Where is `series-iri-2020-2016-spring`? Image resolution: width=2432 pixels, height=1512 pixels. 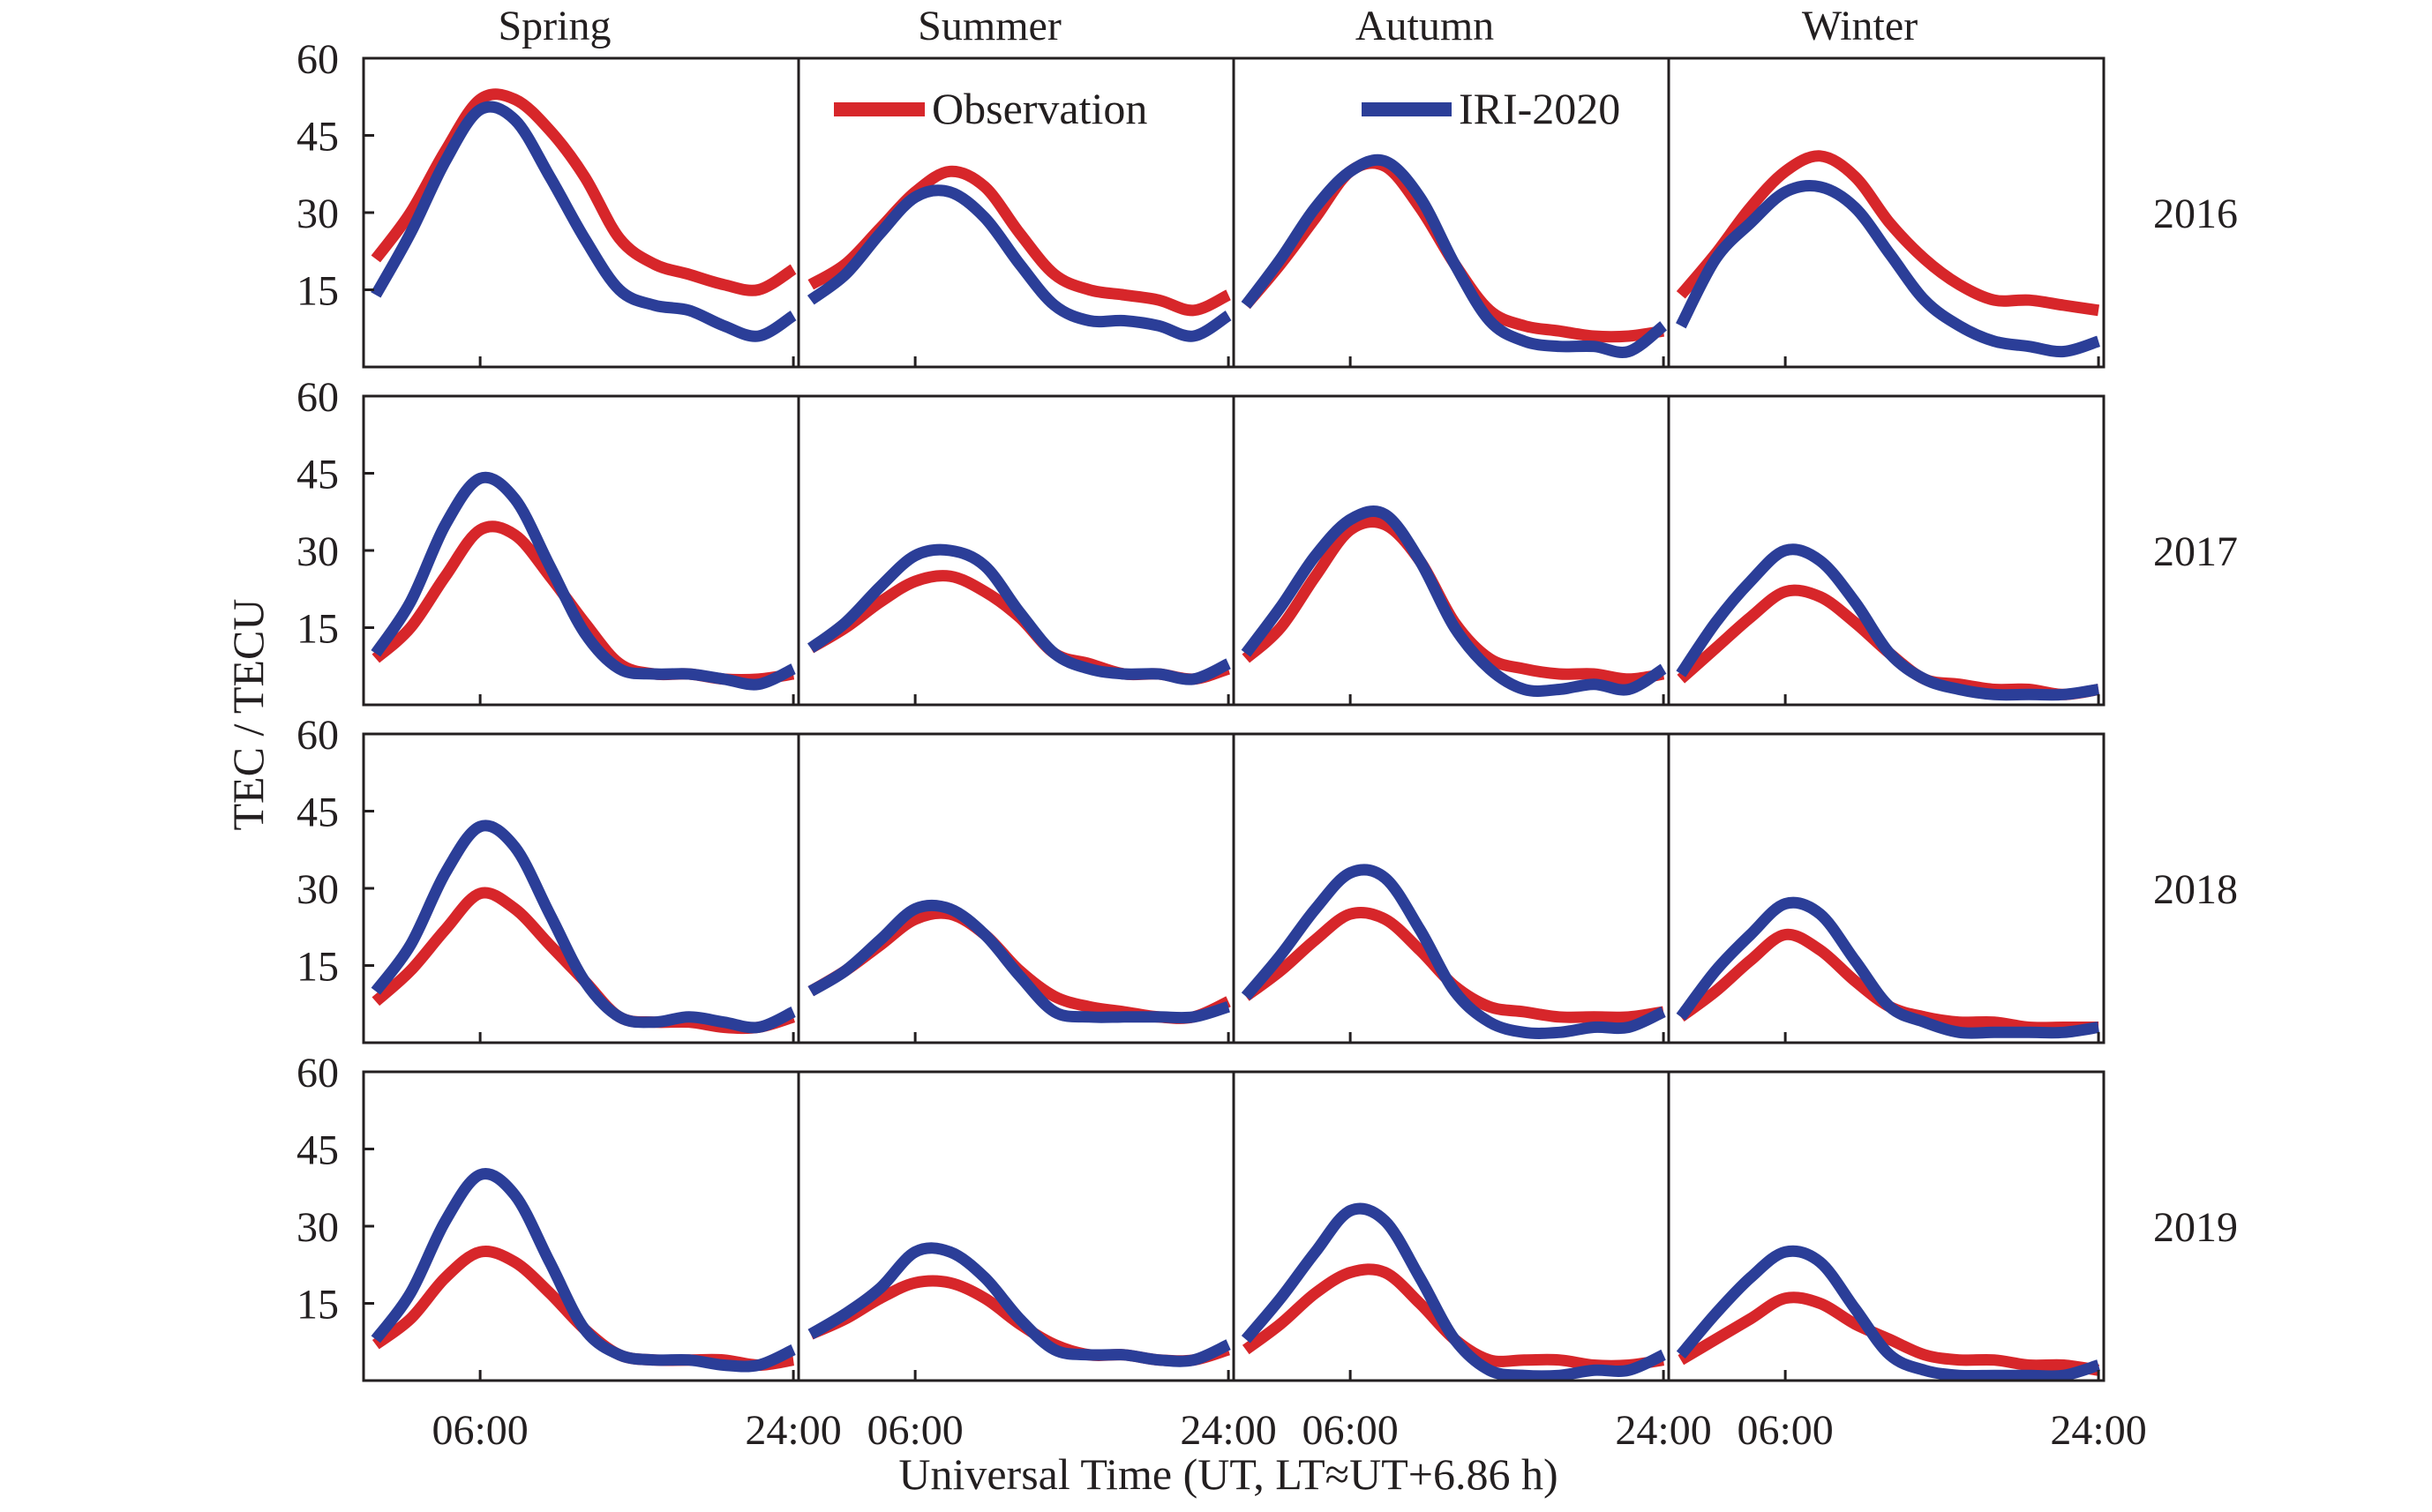 series-iri-2020-2016-spring is located at coordinates (584, 221).